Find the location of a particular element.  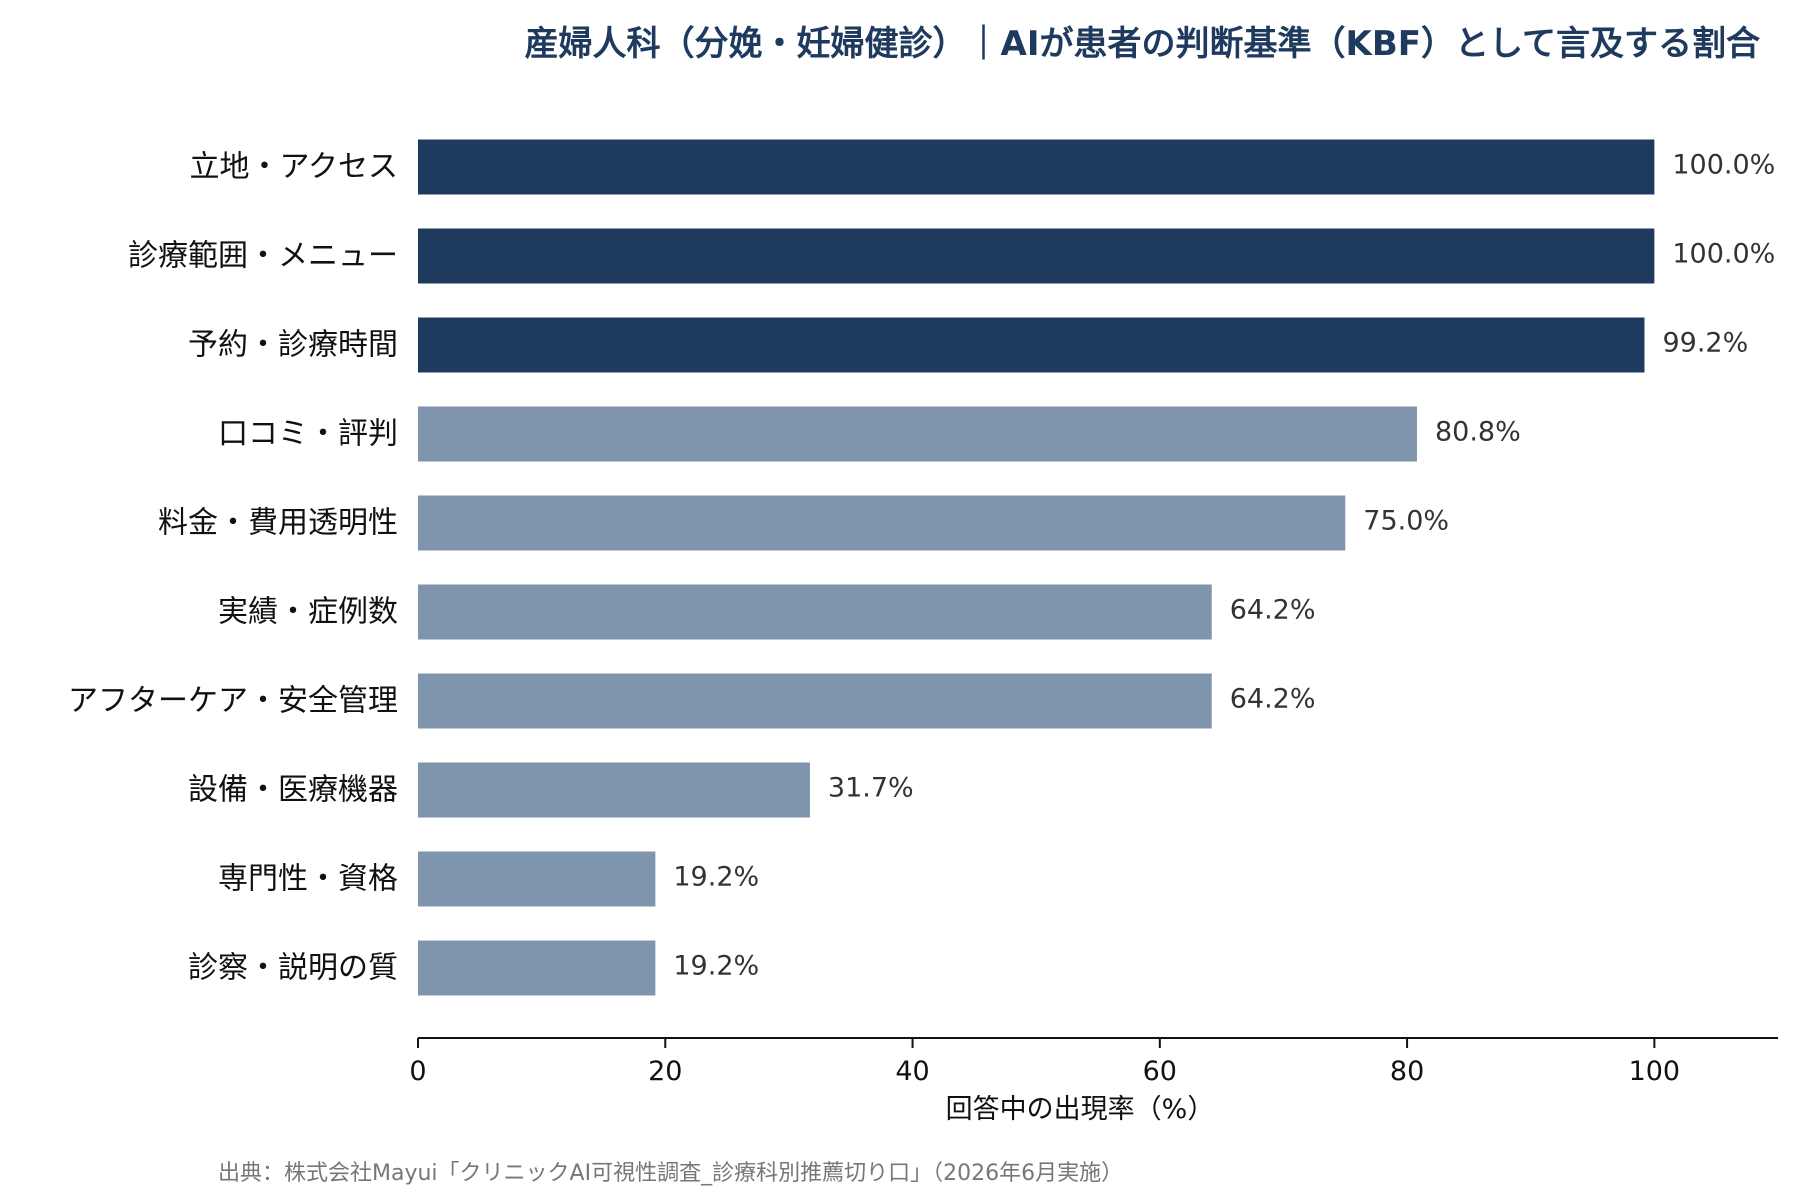

x-tick-label: 0 is located at coordinates (417, 1071).